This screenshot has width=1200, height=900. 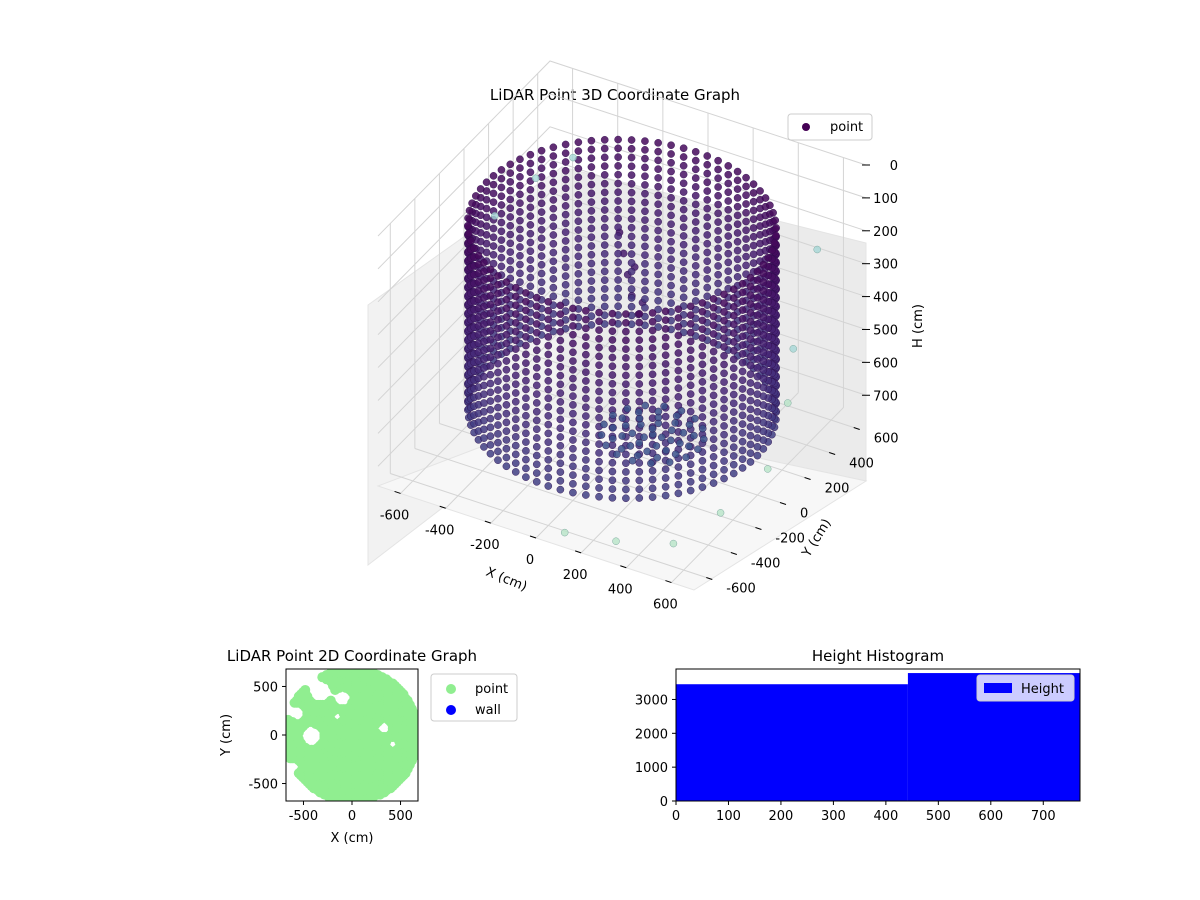 What do you see at coordinates (833, 816) in the screenshot?
I see `x-tick-label-histogram: 300` at bounding box center [833, 816].